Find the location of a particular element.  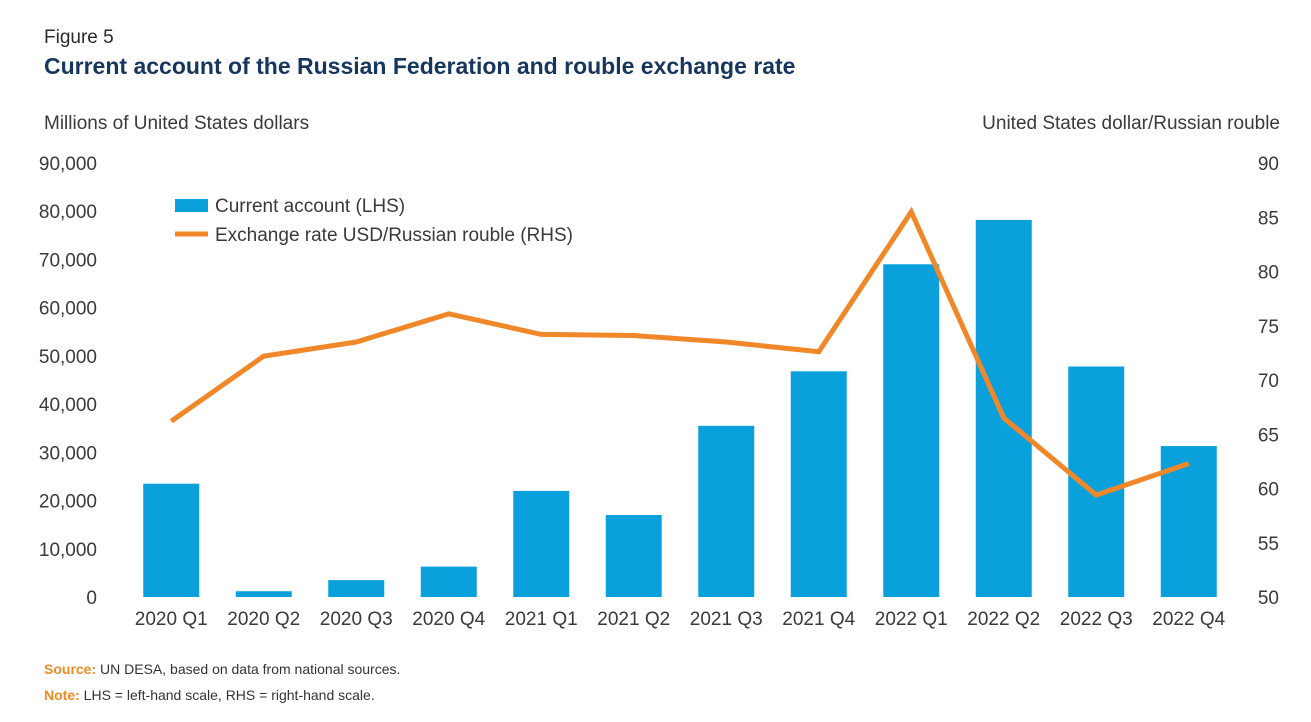

y-right-tick-label: 90 is located at coordinates (1268, 164).